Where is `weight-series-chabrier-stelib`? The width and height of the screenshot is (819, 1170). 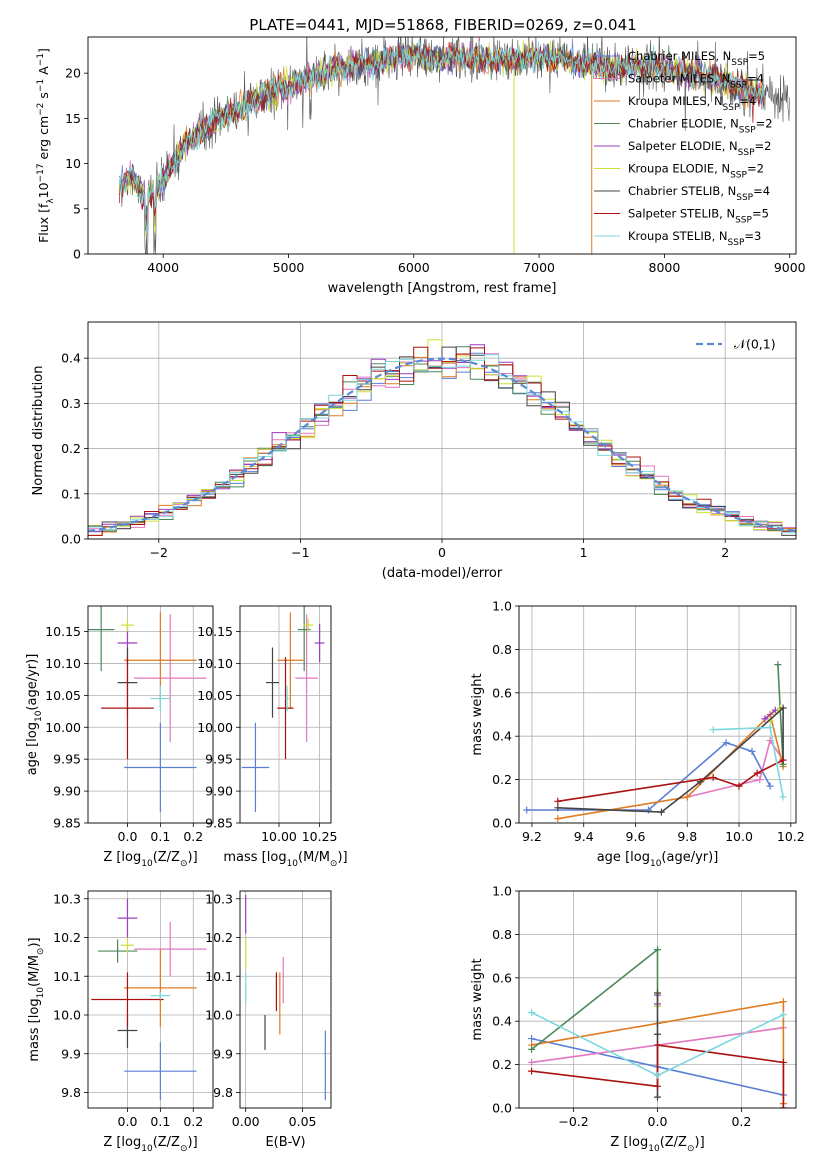
weight-series-chabrier-stelib is located at coordinates (670, 760).